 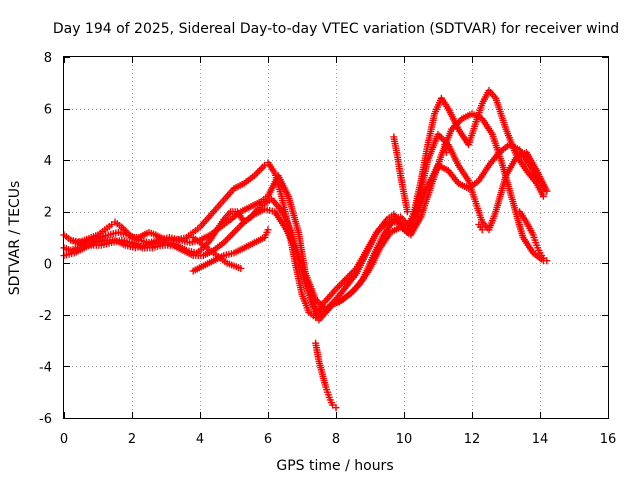 What do you see at coordinates (404, 439) in the screenshot?
I see `x-tick-label: 10` at bounding box center [404, 439].